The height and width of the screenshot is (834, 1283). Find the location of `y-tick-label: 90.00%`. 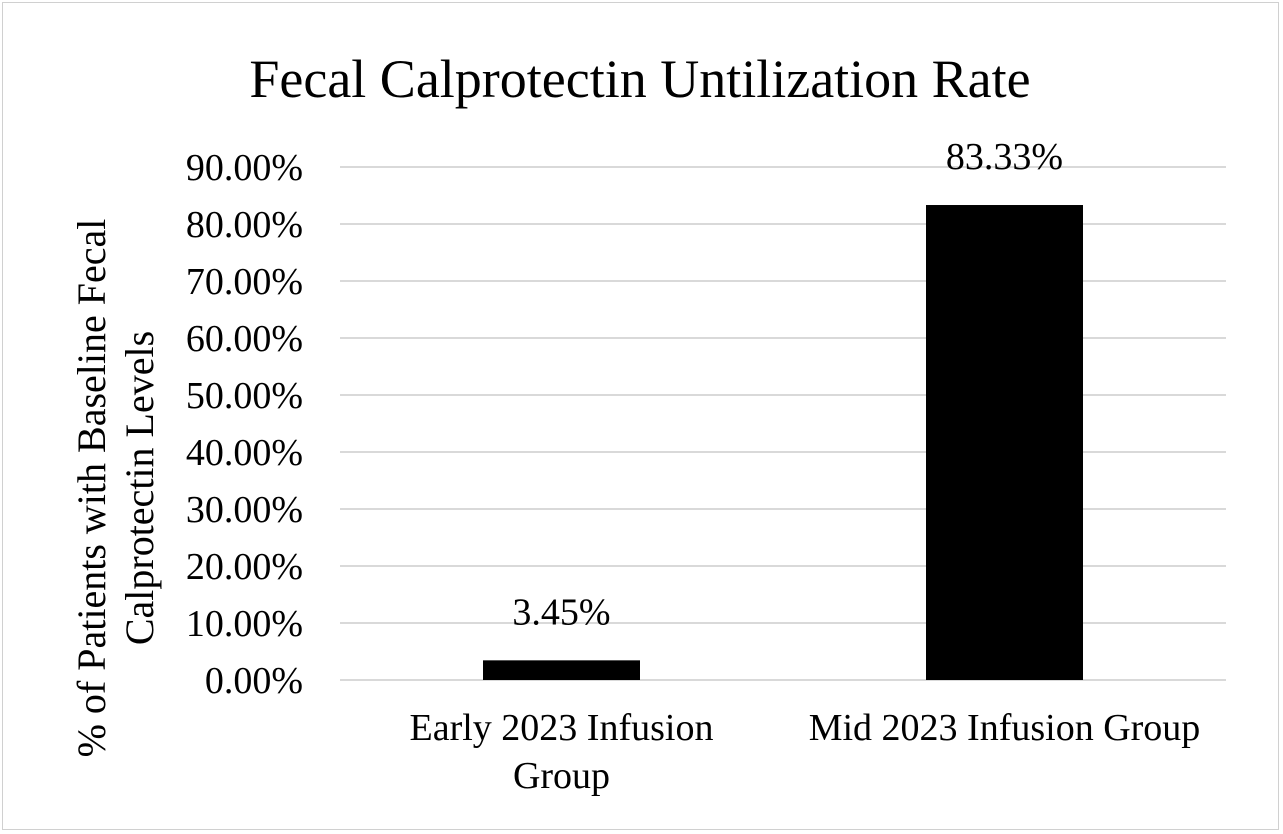

y-tick-label: 90.00% is located at coordinates (244, 168).